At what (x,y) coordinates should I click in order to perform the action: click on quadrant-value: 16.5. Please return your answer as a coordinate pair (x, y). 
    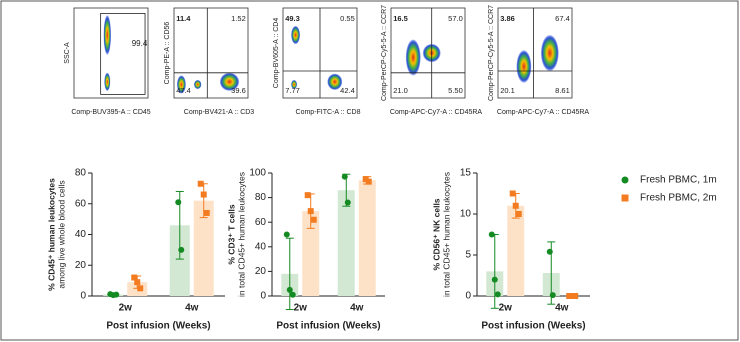
    Looking at the image, I should click on (400, 18).